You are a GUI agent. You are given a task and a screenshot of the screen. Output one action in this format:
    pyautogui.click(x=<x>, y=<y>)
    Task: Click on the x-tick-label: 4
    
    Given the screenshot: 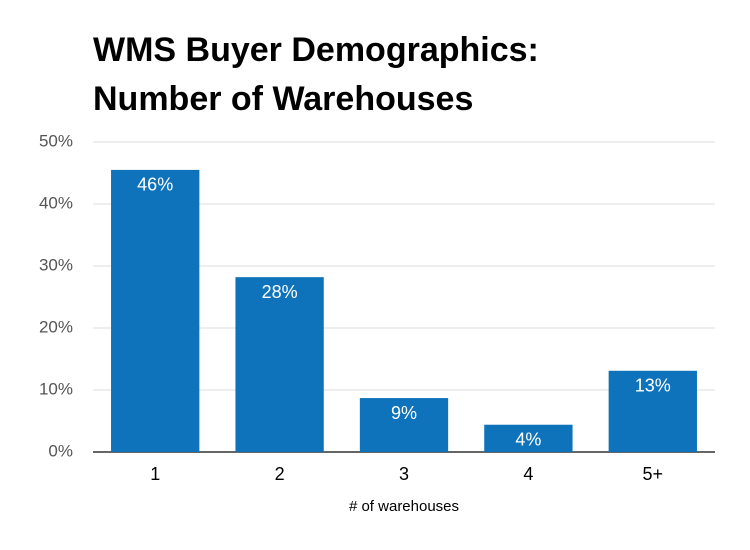 What is the action you would take?
    pyautogui.click(x=528, y=474)
    